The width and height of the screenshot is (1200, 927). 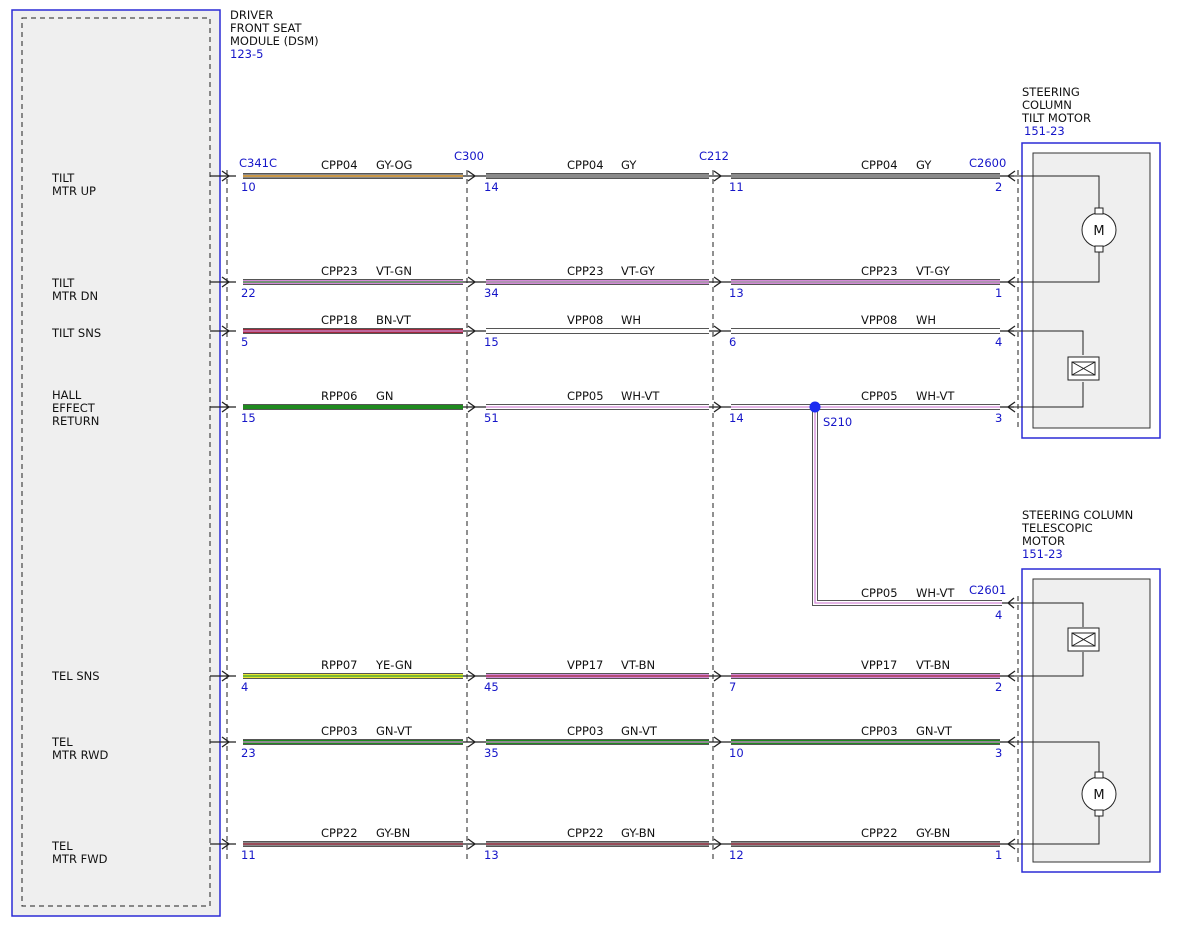 What do you see at coordinates (339, 271) in the screenshot?
I see `tilt-mtr-dn-circuit-1: CPP23` at bounding box center [339, 271].